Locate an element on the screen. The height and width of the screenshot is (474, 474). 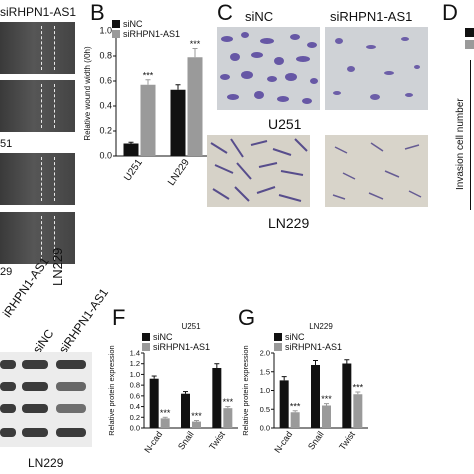
invasion-image-ln229-sirhpn1 is located at coordinates (376, 171).